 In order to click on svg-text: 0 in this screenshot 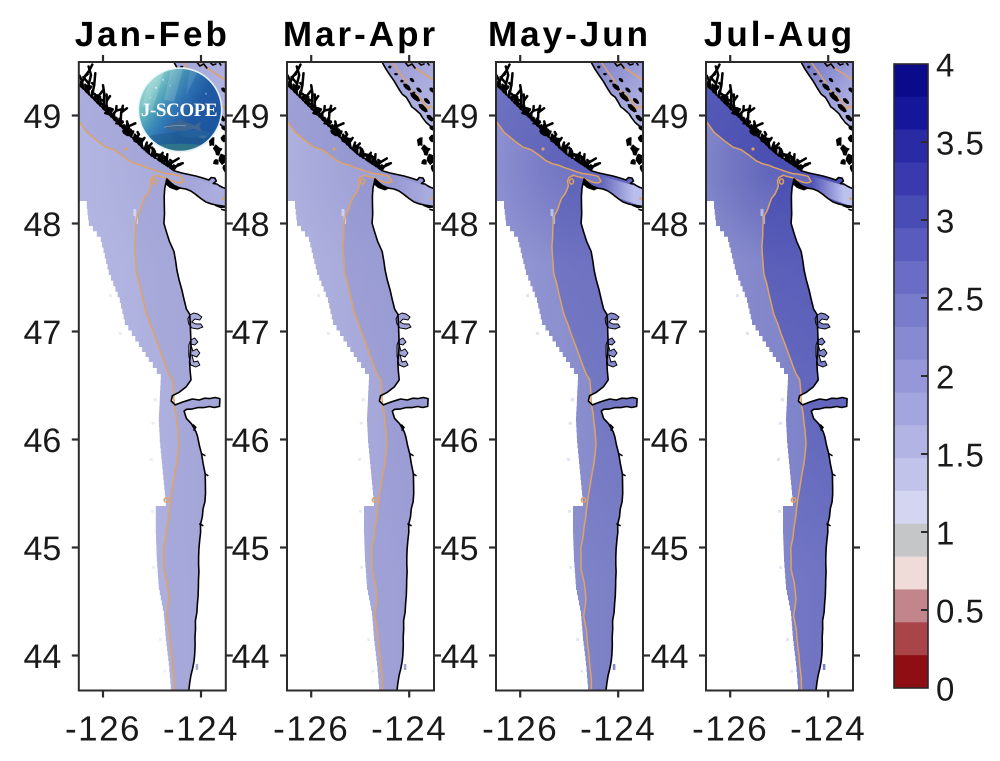, I will do `click(945, 689)`.